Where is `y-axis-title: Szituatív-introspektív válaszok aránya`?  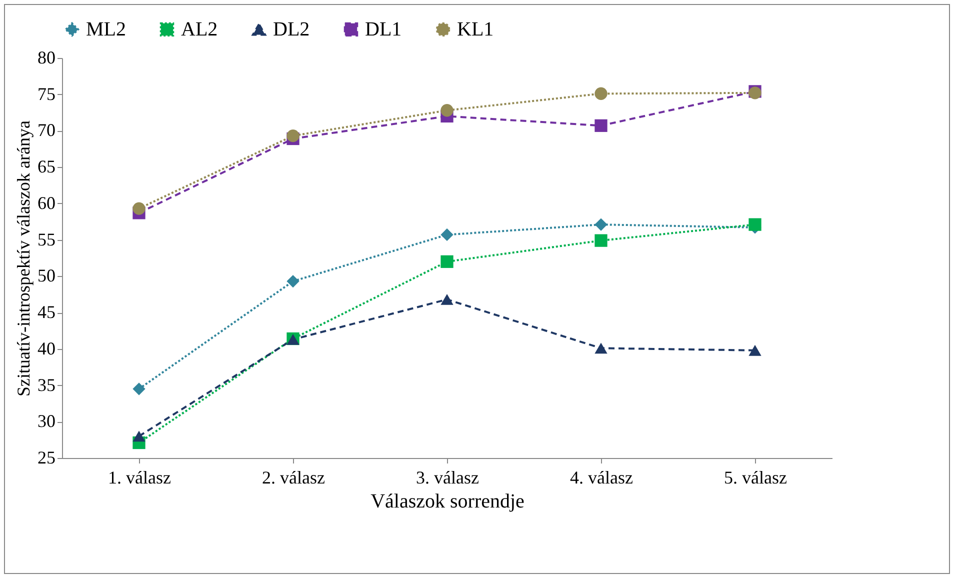 y-axis-title: Szituatív-introspektív válaszok aránya is located at coordinates (24, 258).